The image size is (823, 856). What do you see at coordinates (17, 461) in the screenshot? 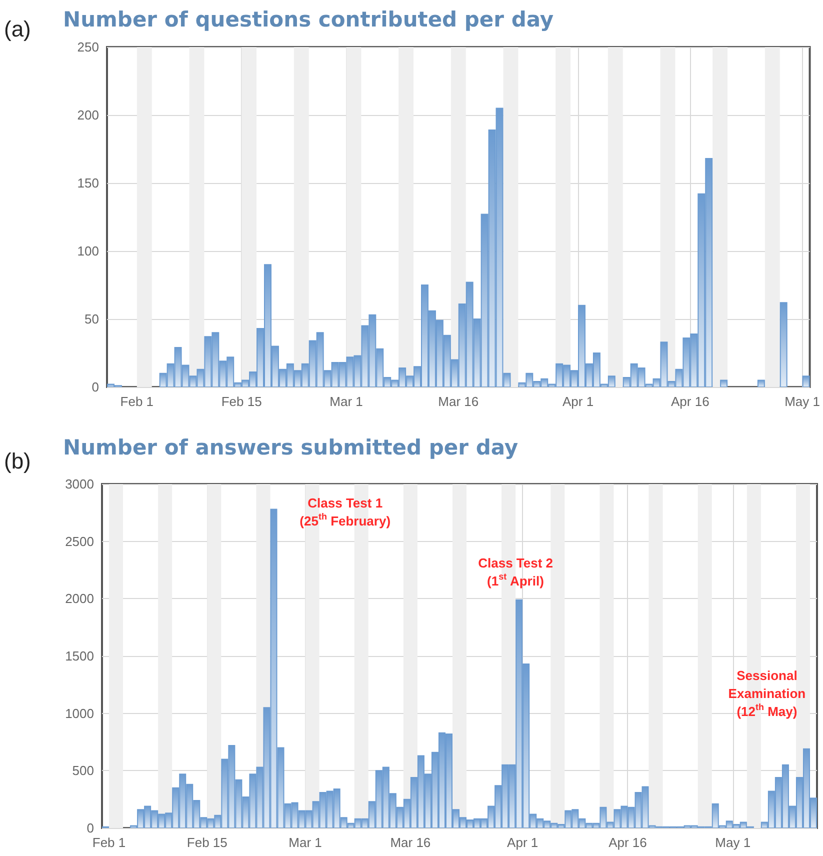
I see `text: (b)` at bounding box center [17, 461].